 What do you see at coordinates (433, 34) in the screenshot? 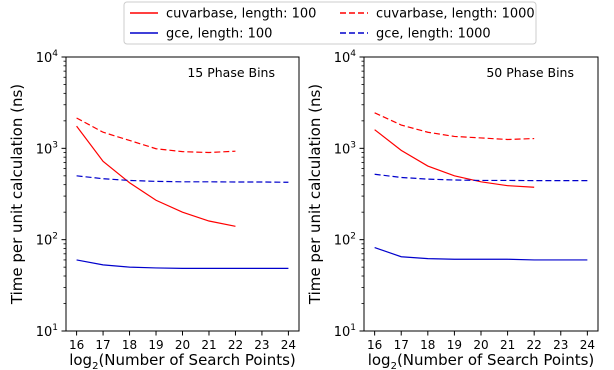
I see `legend-label: gce, length: 1000` at bounding box center [433, 34].